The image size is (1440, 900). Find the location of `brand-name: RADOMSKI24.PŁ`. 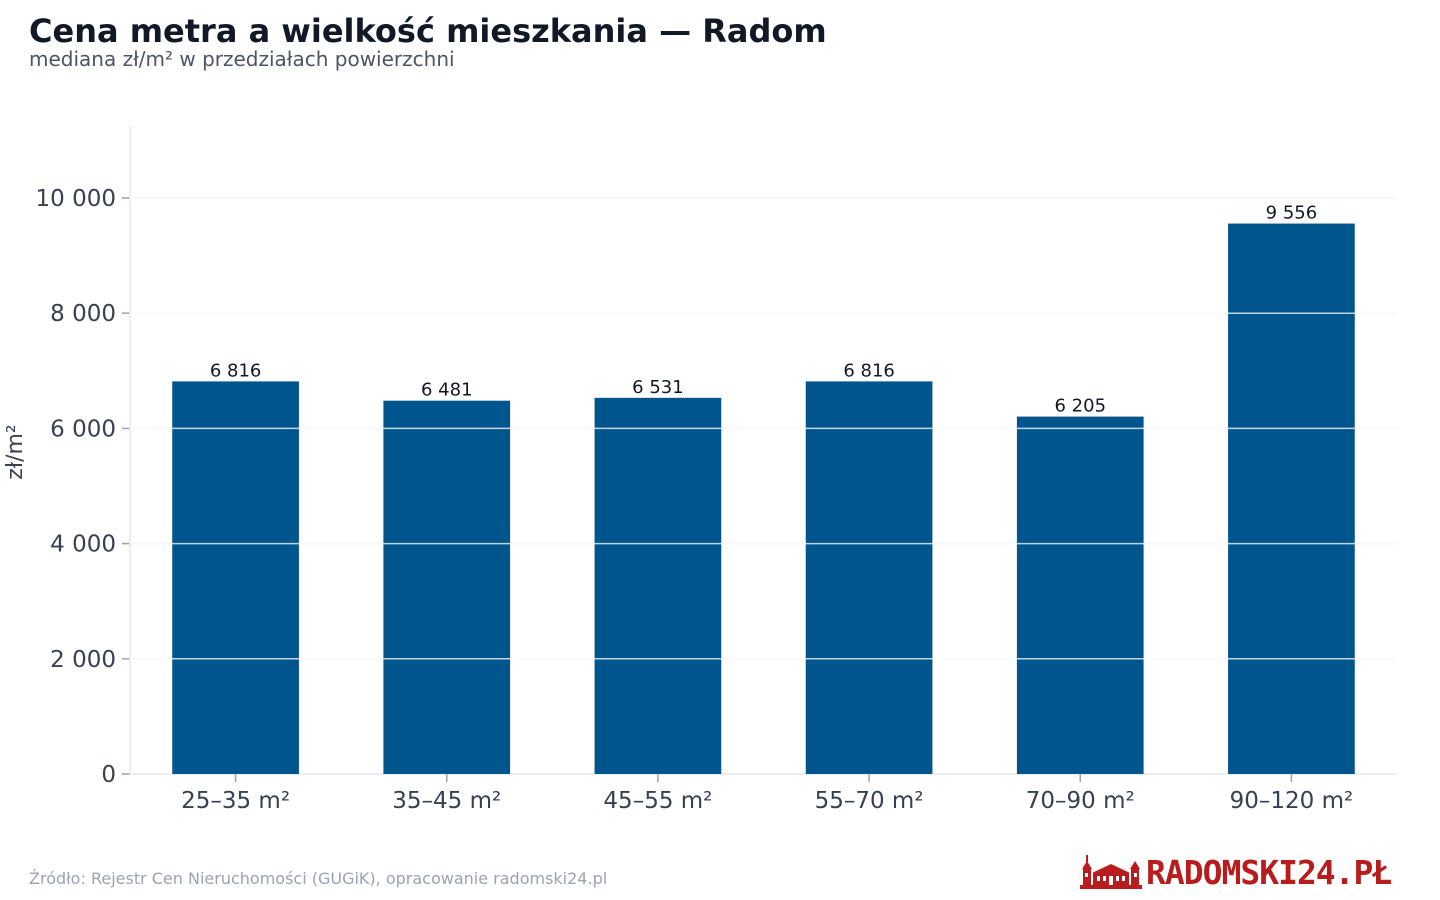

brand-name: RADOMSKI24.PŁ is located at coordinates (1269, 872).